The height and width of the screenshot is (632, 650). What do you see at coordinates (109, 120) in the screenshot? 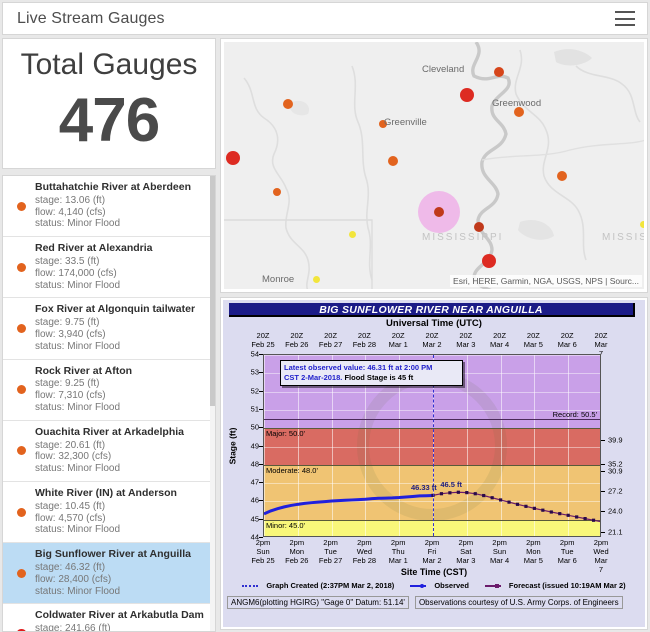
I see `total-gauges-value: 476` at bounding box center [109, 120].